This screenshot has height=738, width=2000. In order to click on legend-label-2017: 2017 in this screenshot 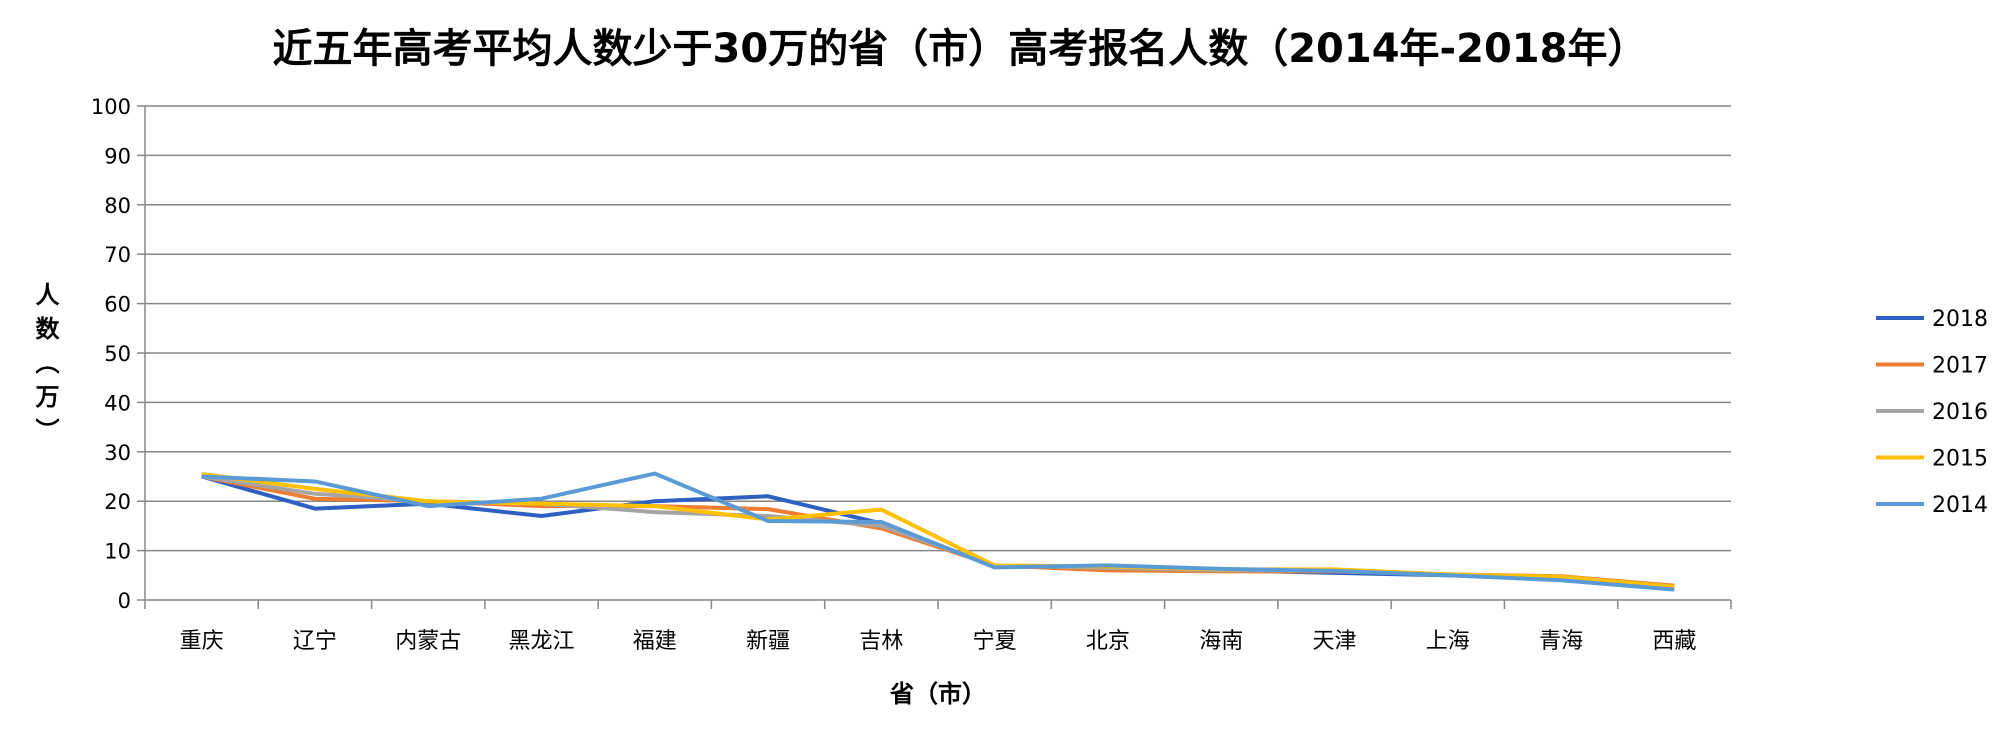, I will do `click(1960, 366)`.